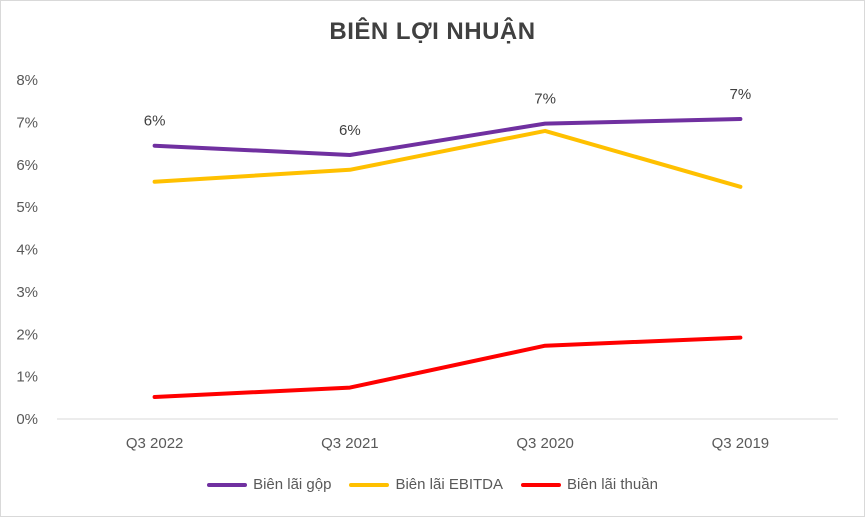  I want to click on x-tick-label: Q3 2019, so click(741, 443).